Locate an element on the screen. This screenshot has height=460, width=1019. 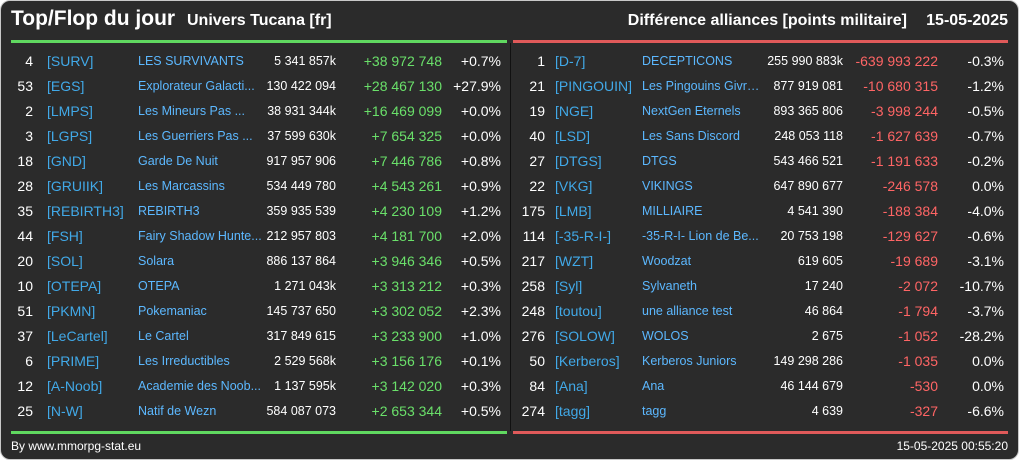
alliance-tag-link: [Kerberos] is located at coordinates (587, 361).